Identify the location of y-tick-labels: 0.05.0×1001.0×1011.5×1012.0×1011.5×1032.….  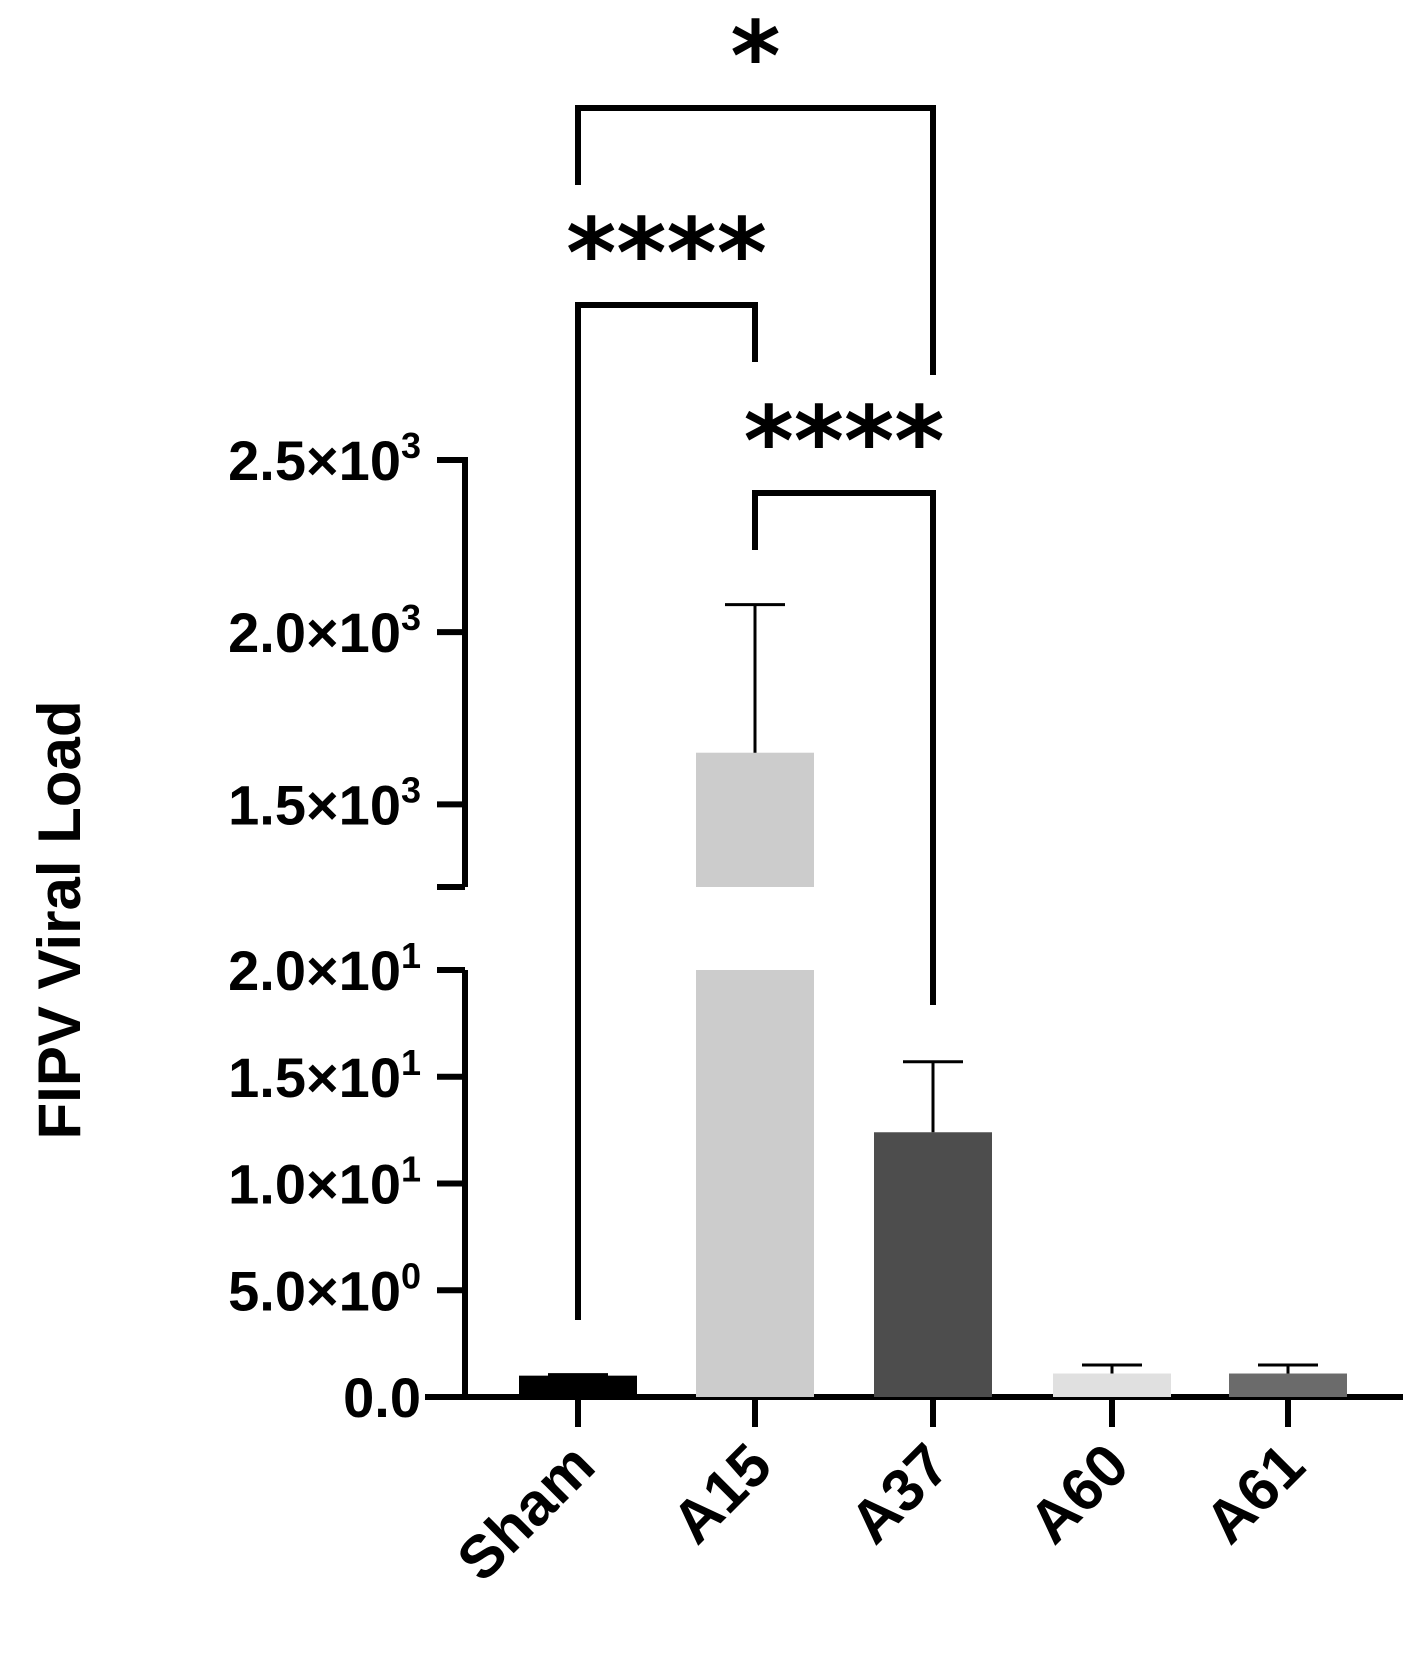
(324, 927).